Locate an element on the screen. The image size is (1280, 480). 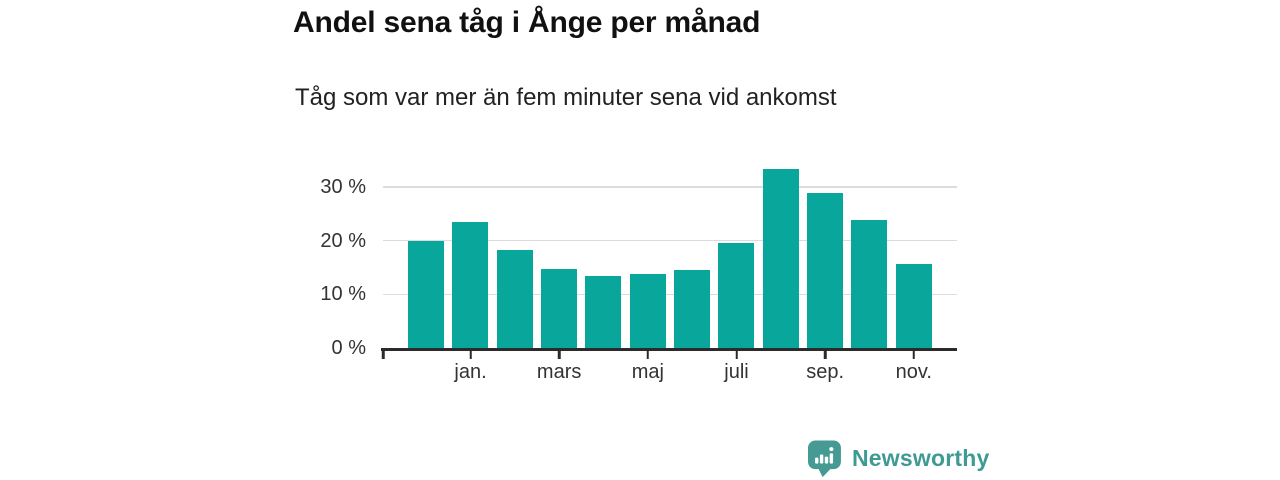
bar-nov. is located at coordinates (913, 305).